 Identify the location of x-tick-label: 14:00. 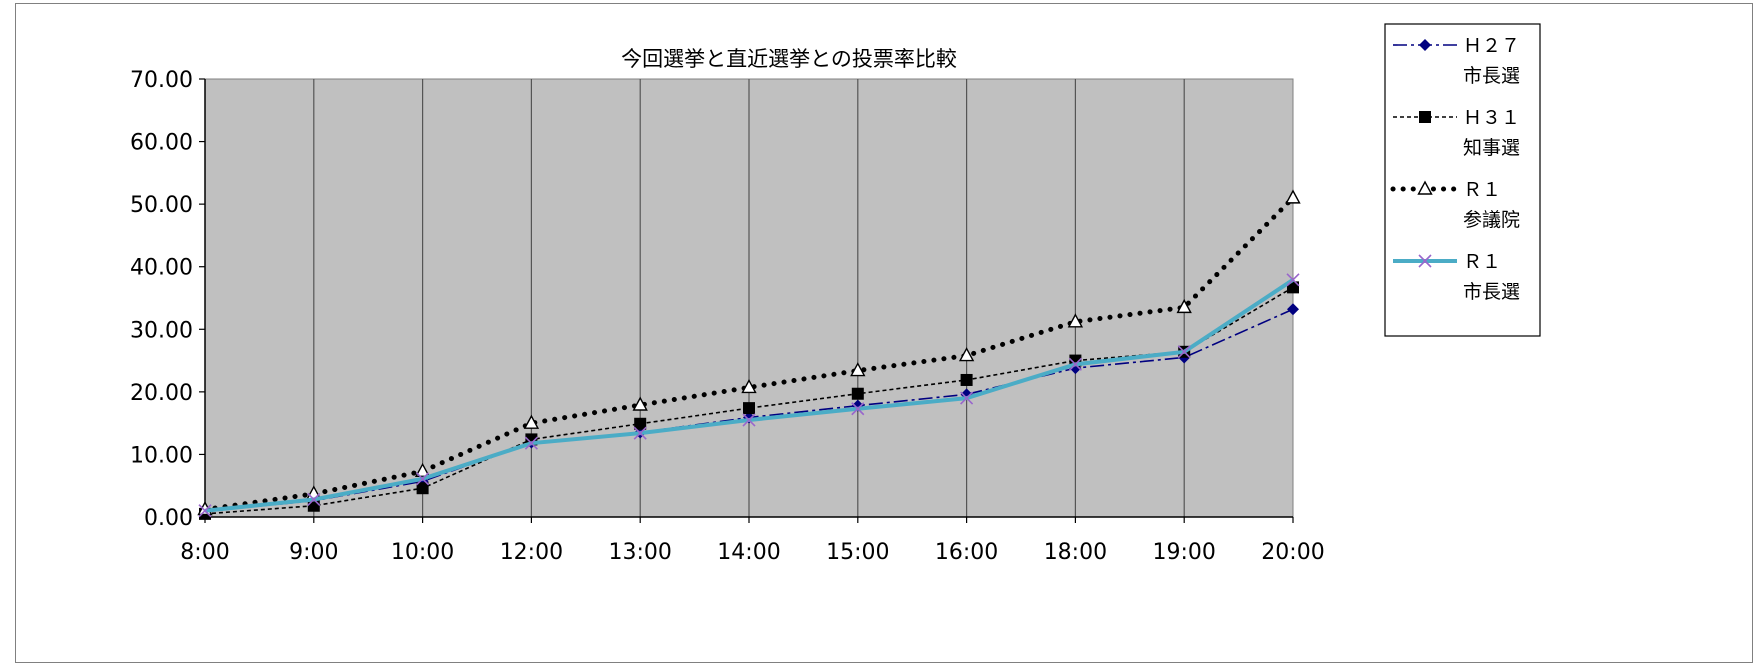
(748, 552).